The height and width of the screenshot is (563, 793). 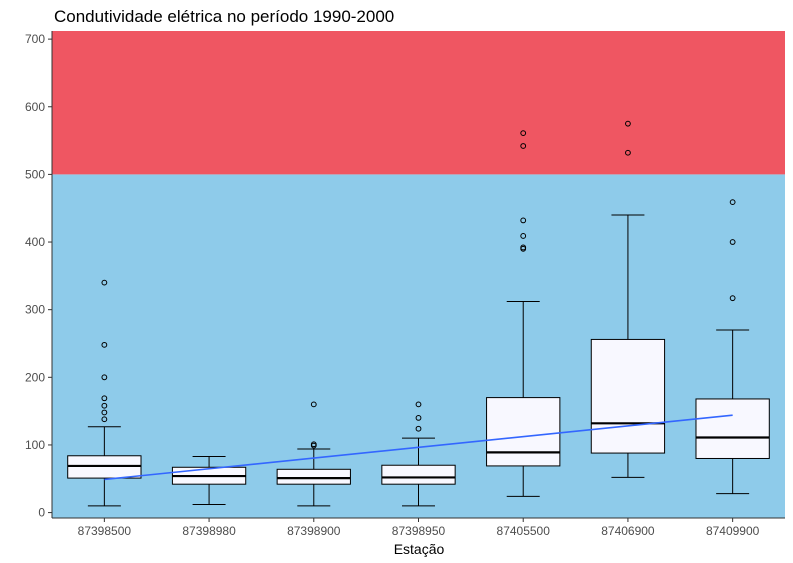 I want to click on trend-line, so click(x=418, y=447).